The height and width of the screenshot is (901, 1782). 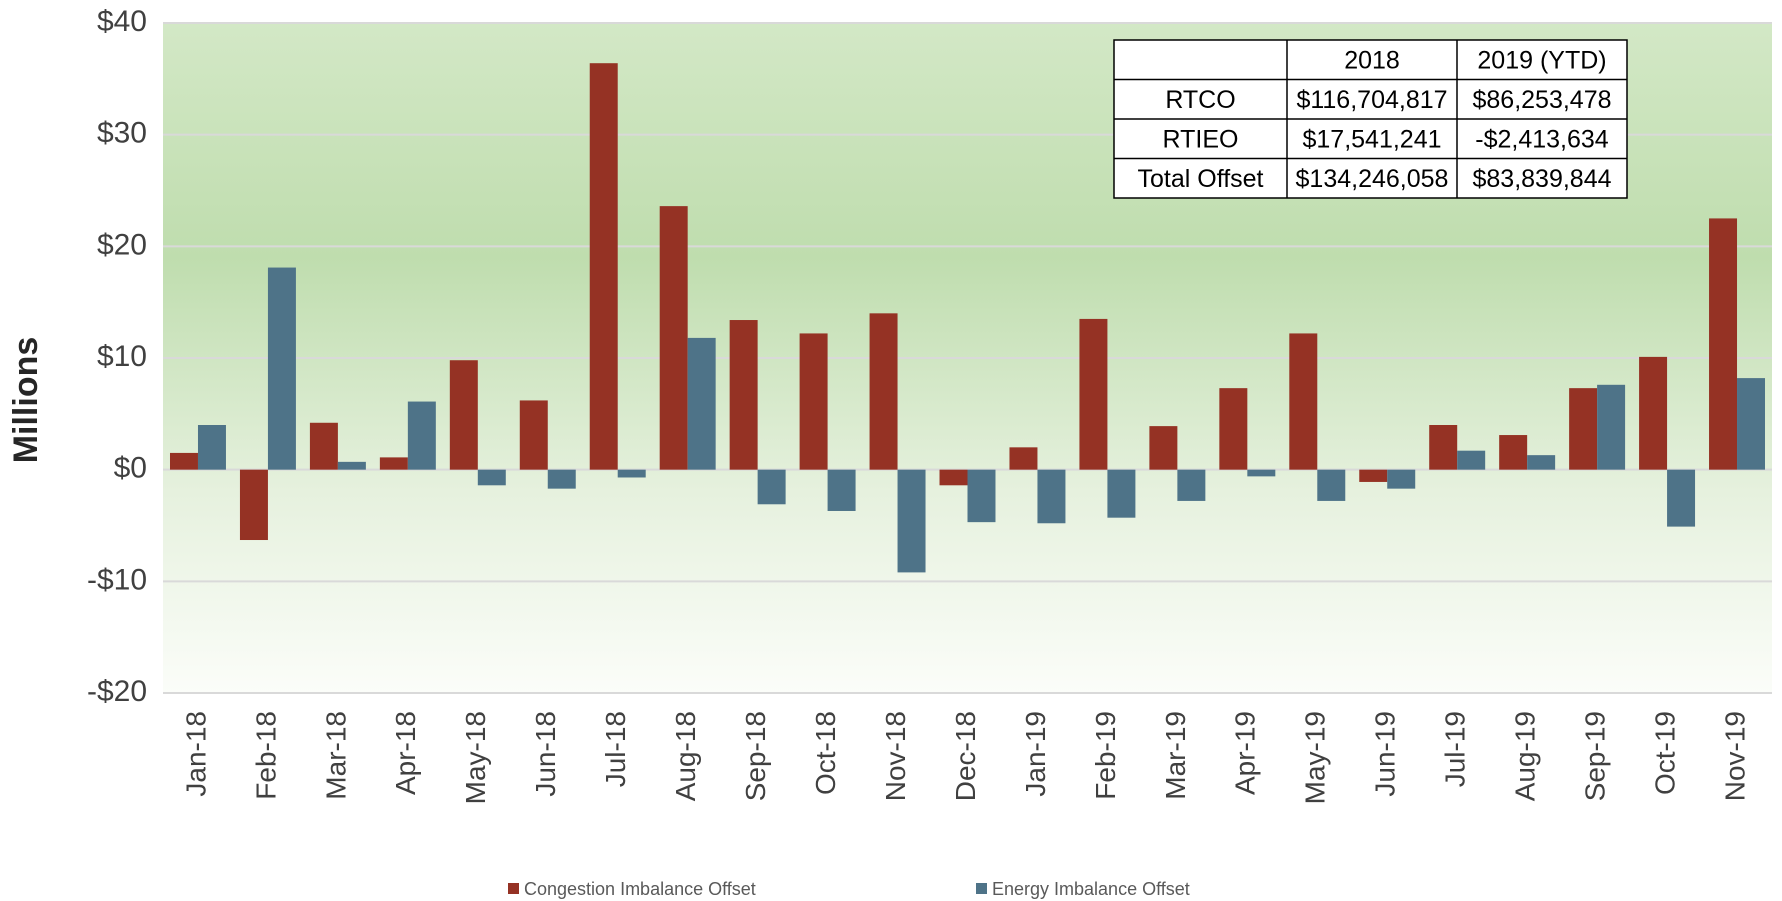 I want to click on table-cell: -$2,413,634, so click(x=1542, y=139).